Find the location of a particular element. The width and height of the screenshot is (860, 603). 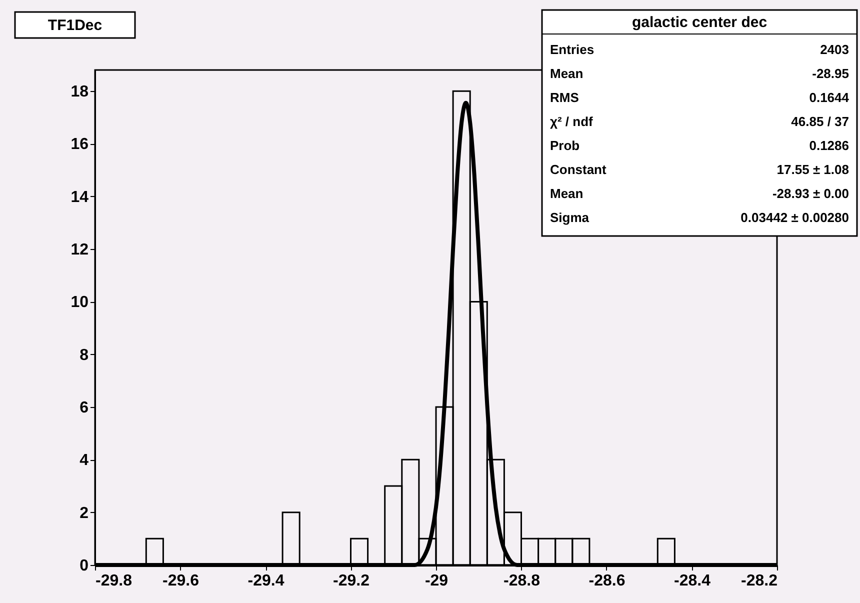

text: 0.1286 is located at coordinates (829, 145).